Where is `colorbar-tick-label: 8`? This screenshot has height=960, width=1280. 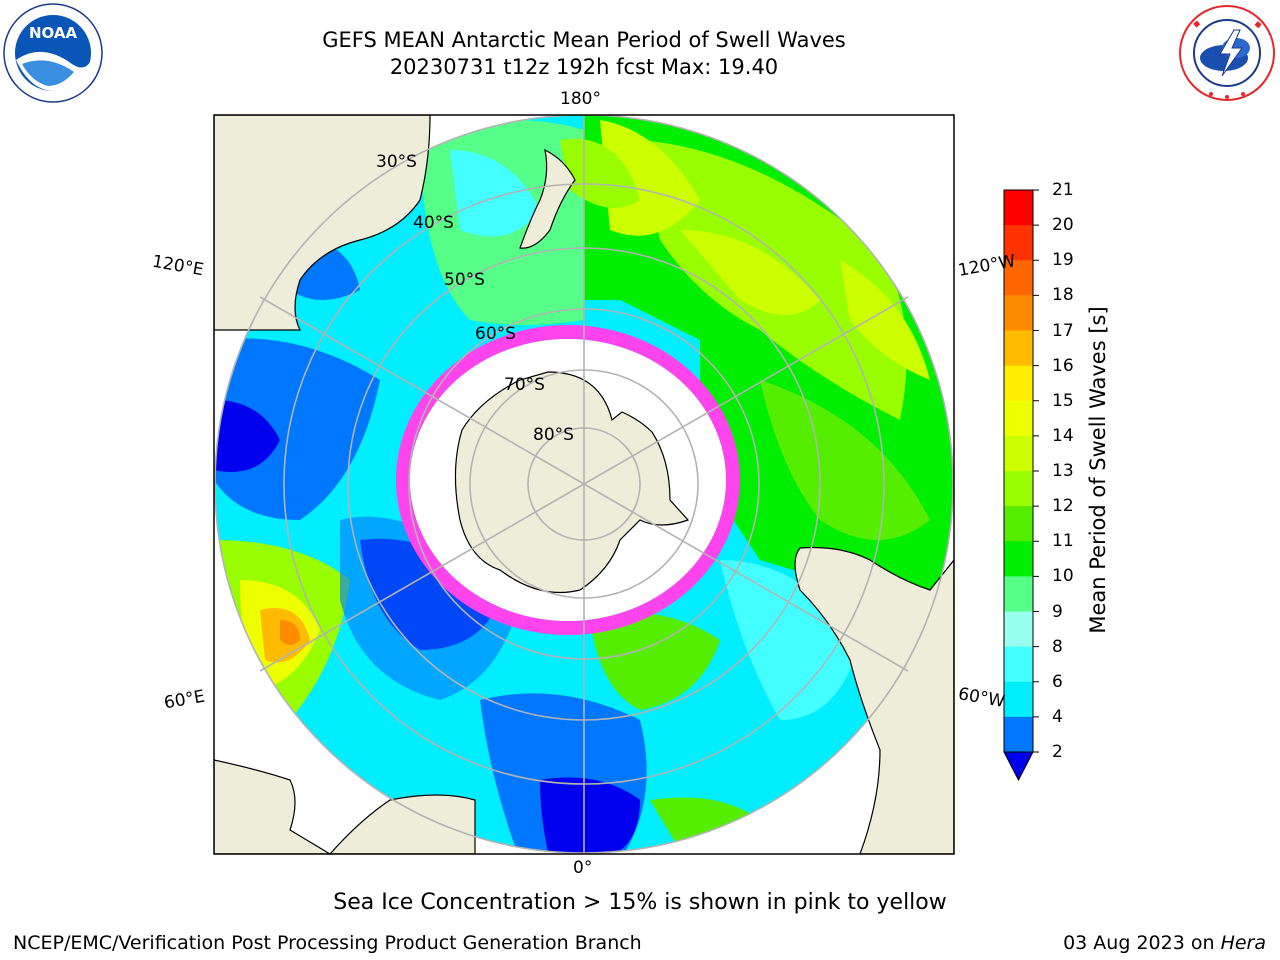 colorbar-tick-label: 8 is located at coordinates (1057, 646).